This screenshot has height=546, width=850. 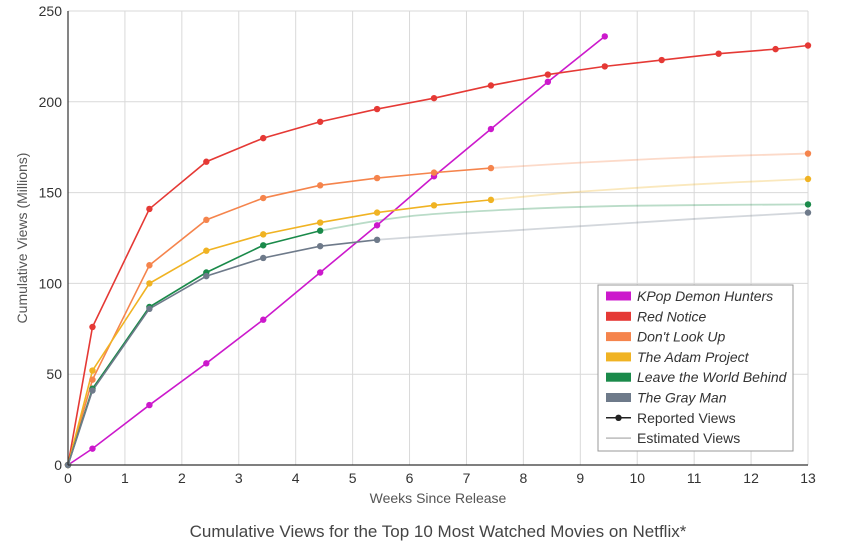 What do you see at coordinates (410, 478) in the screenshot?
I see `x-tick-label: 6` at bounding box center [410, 478].